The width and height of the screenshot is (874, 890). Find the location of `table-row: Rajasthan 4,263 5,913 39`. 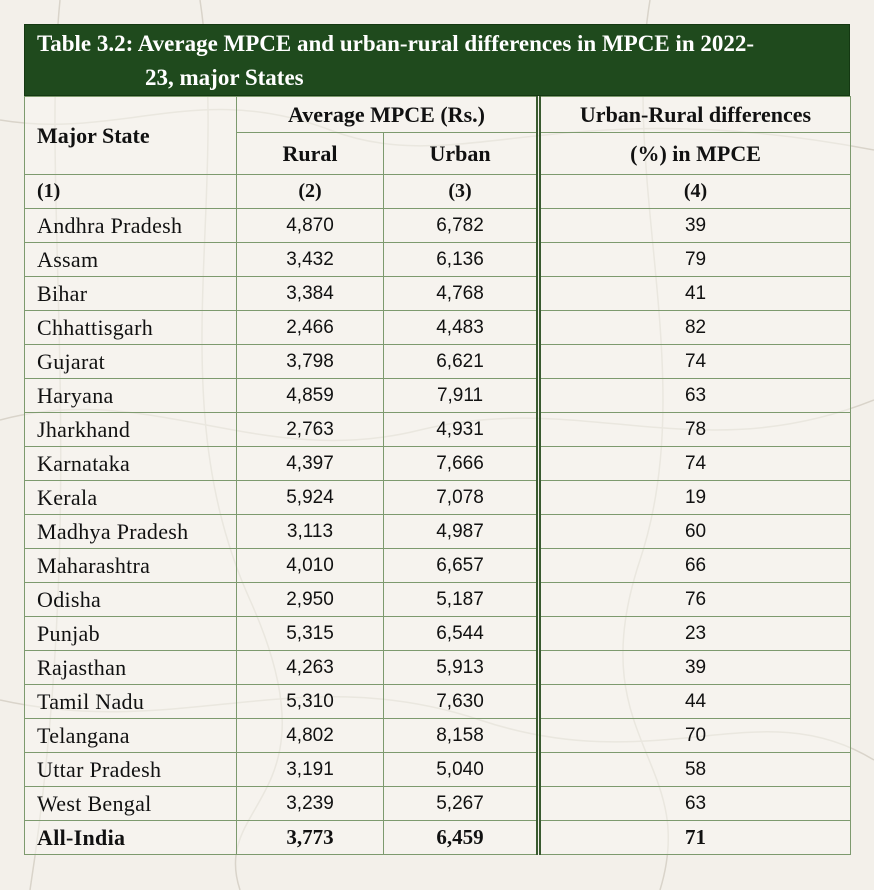

table-row: Rajasthan 4,263 5,913 39 is located at coordinates (438, 667).